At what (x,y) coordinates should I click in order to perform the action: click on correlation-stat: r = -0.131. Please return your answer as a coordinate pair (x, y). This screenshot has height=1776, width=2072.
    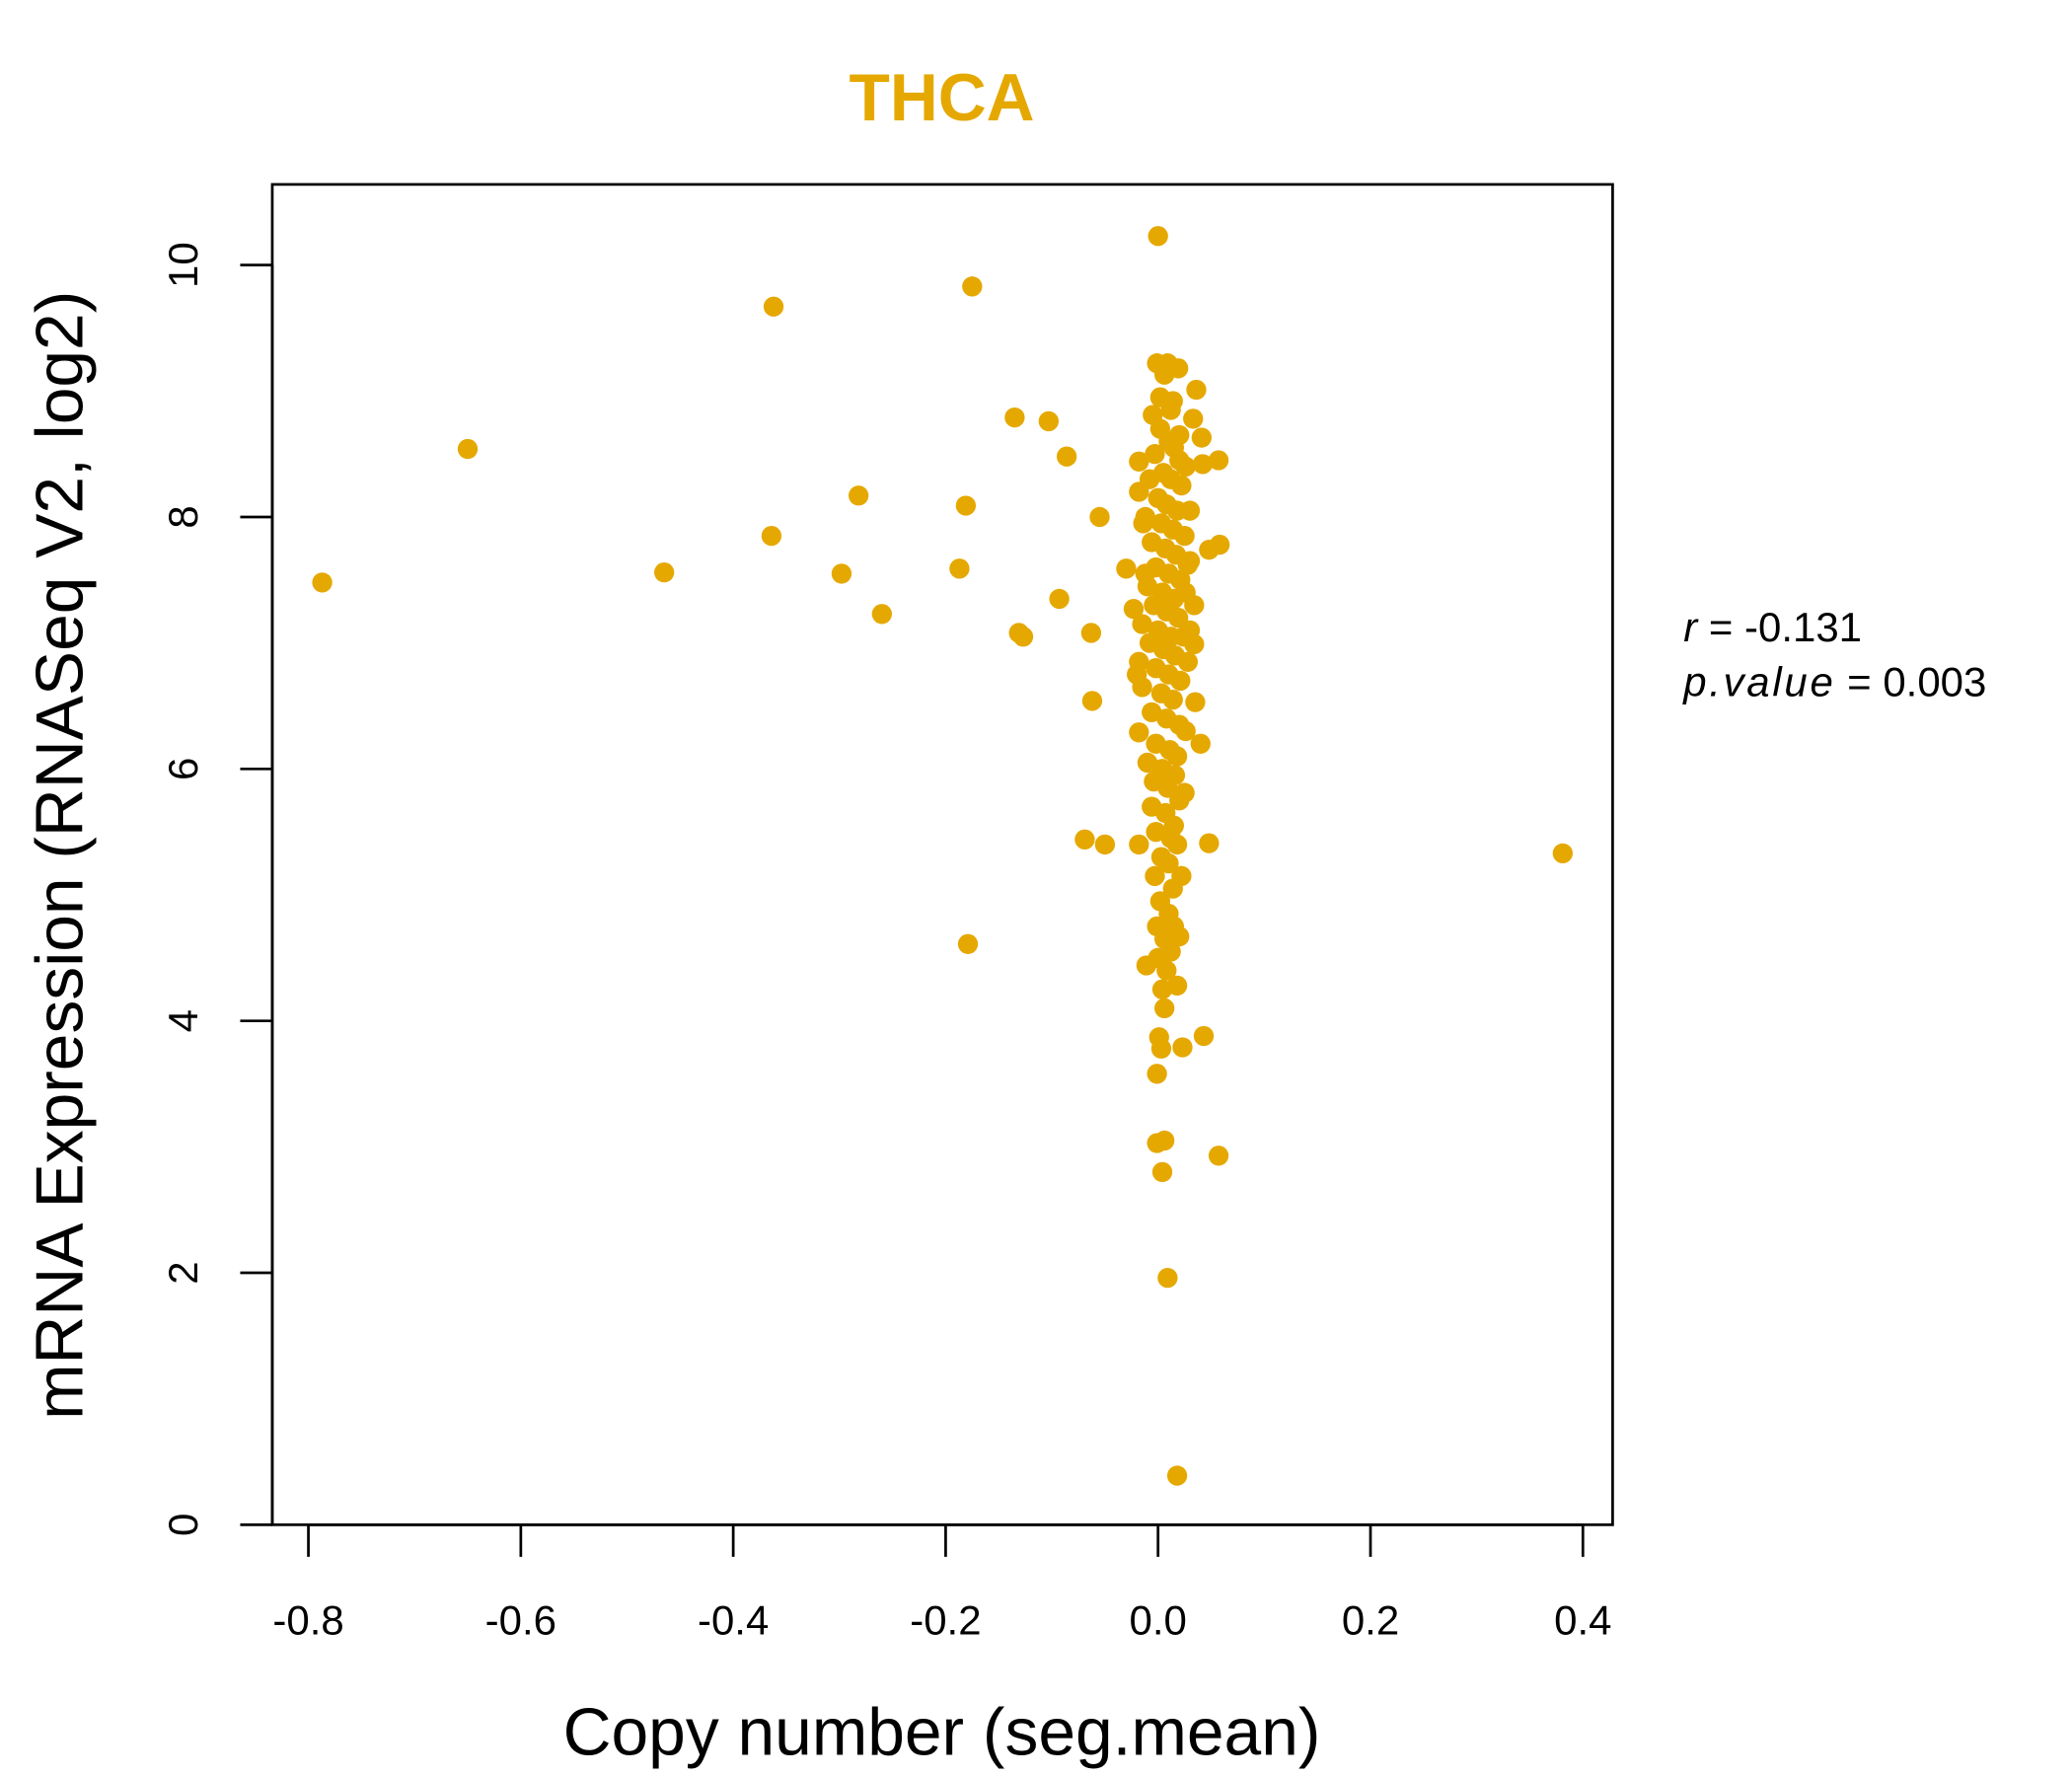
    Looking at the image, I should click on (1773, 627).